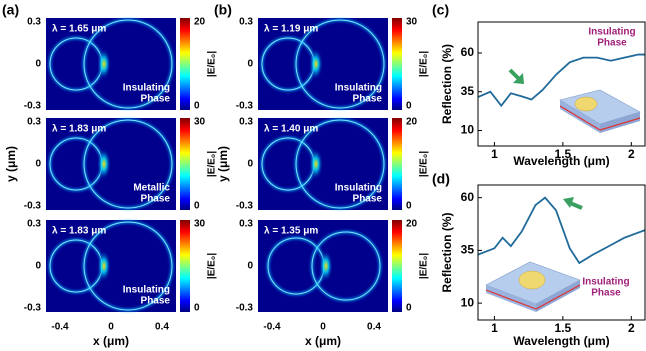  What do you see at coordinates (631, 328) in the screenshot?
I see `x-tick-label: 2` at bounding box center [631, 328].